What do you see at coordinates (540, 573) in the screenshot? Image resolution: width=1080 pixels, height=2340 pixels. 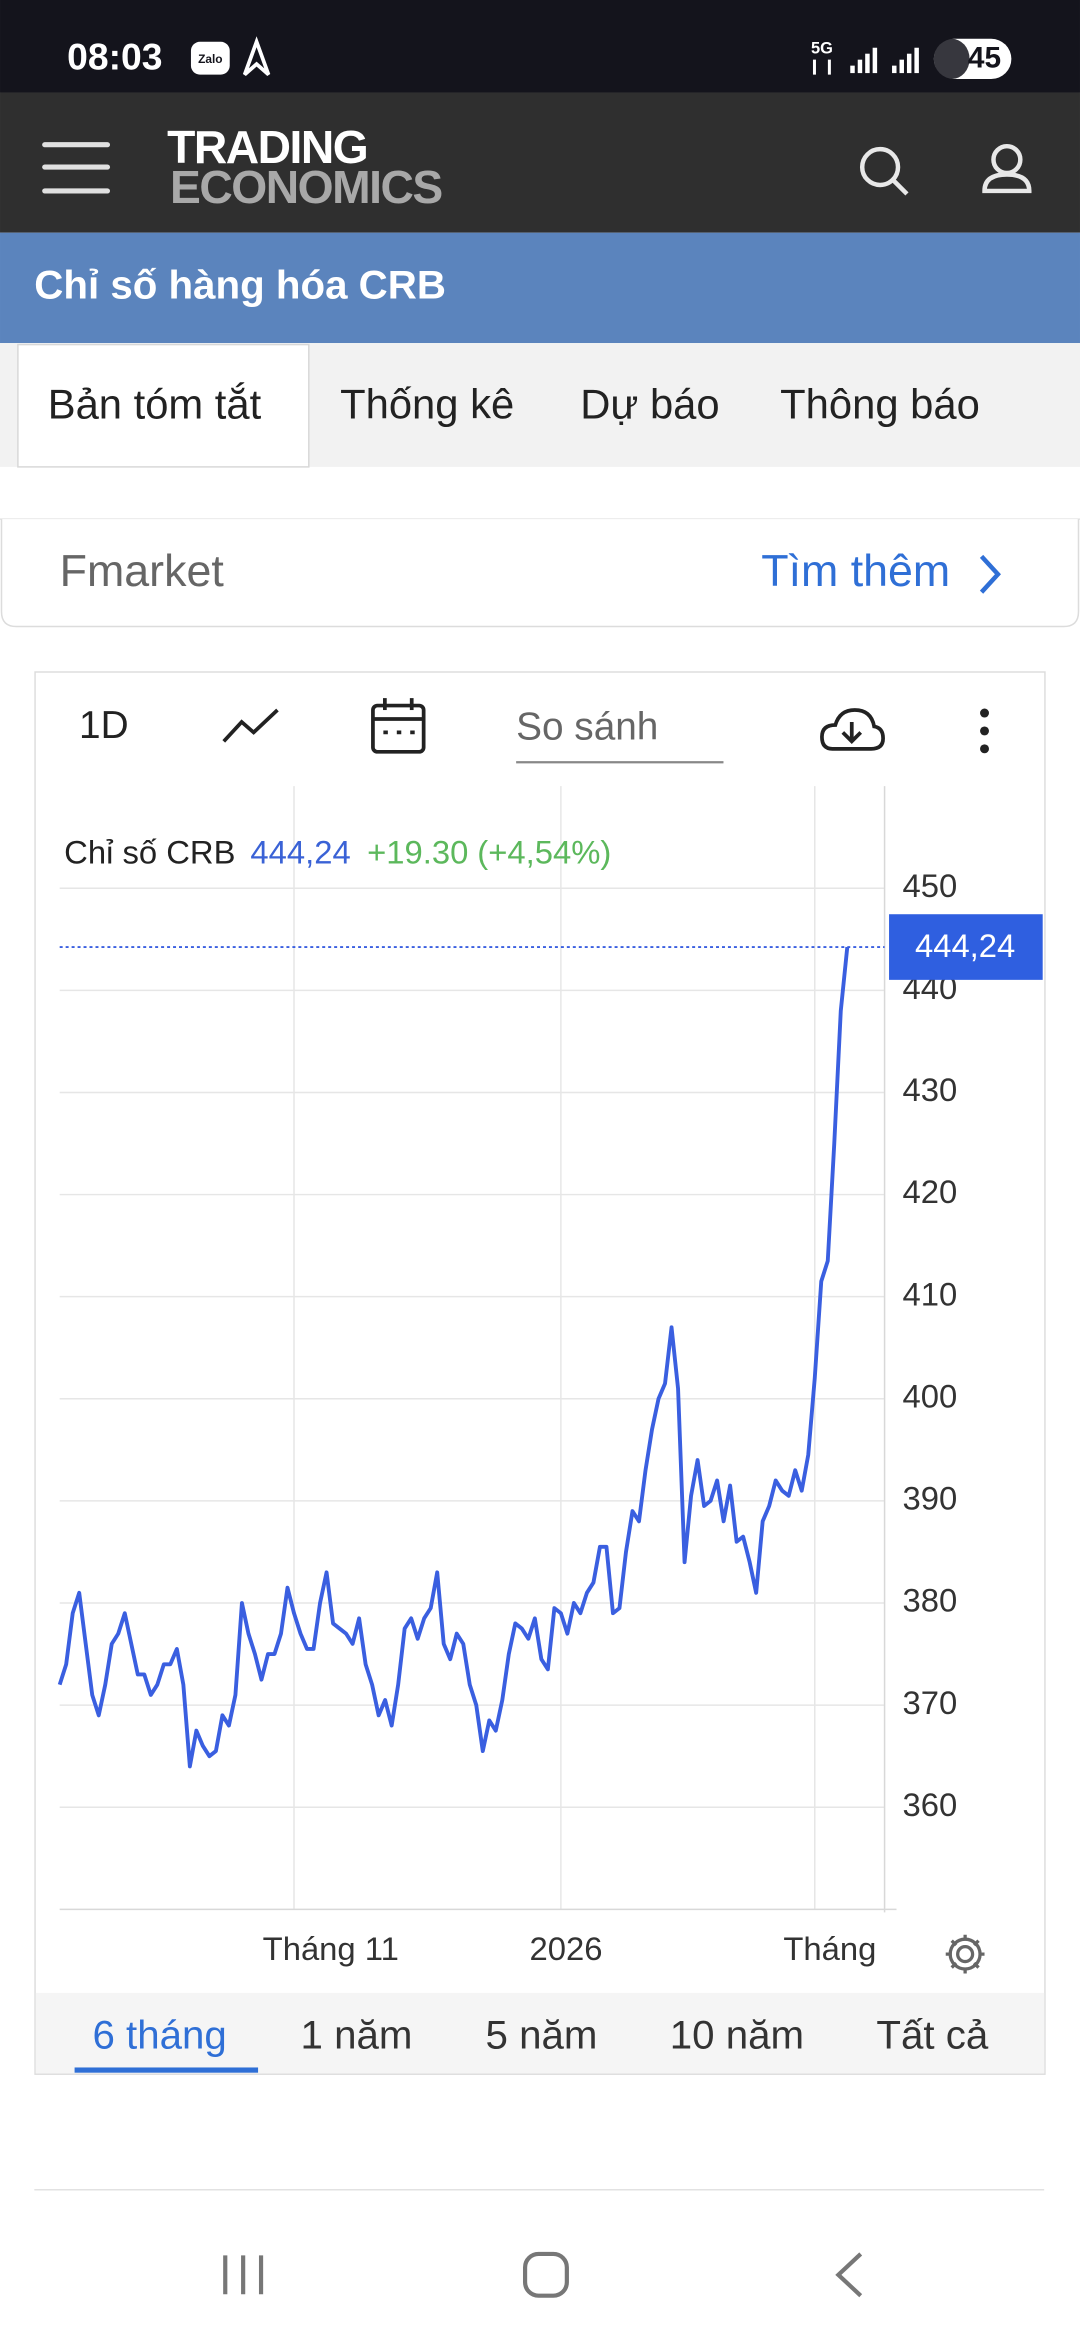 I see `promo-card` at bounding box center [540, 573].